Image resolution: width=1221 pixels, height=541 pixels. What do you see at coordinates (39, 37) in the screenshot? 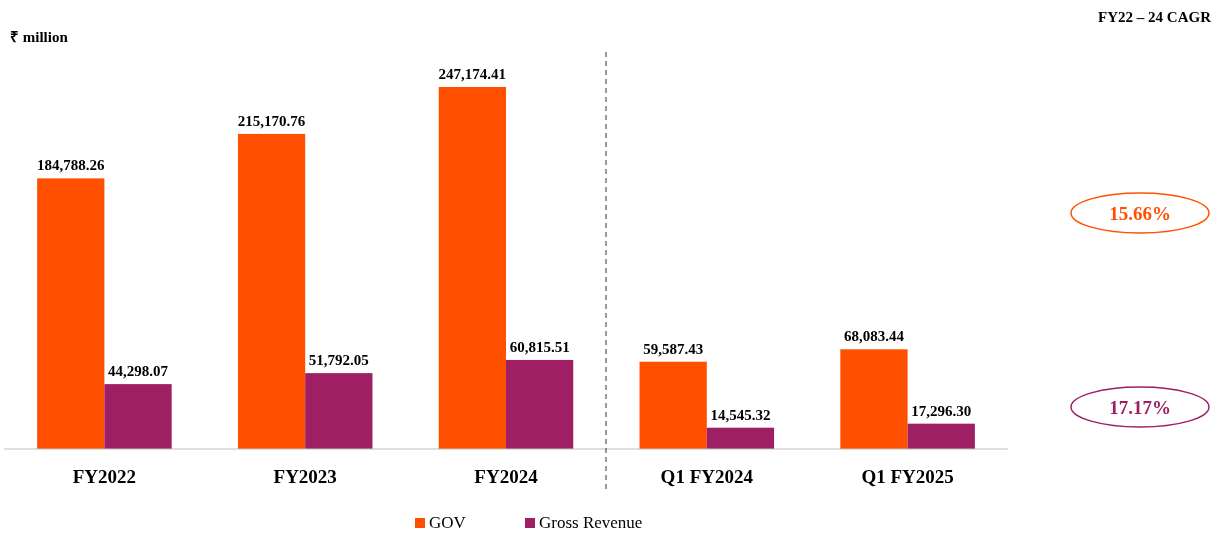
I see `y-axis-title: ₹ million` at bounding box center [39, 37].